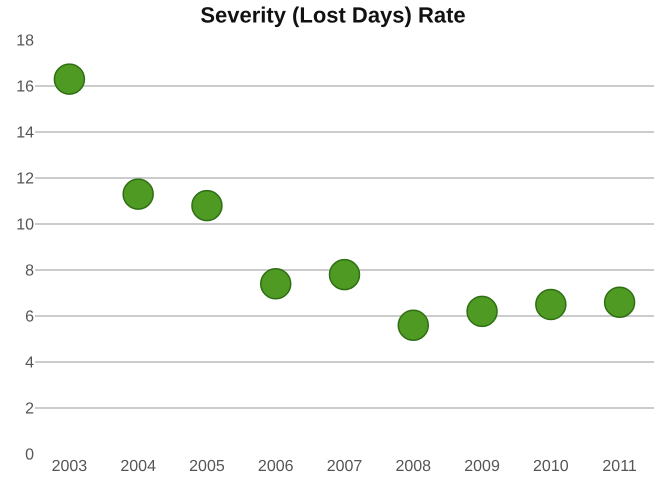 The height and width of the screenshot is (489, 666). I want to click on y-tick-label: 12, so click(25, 179).